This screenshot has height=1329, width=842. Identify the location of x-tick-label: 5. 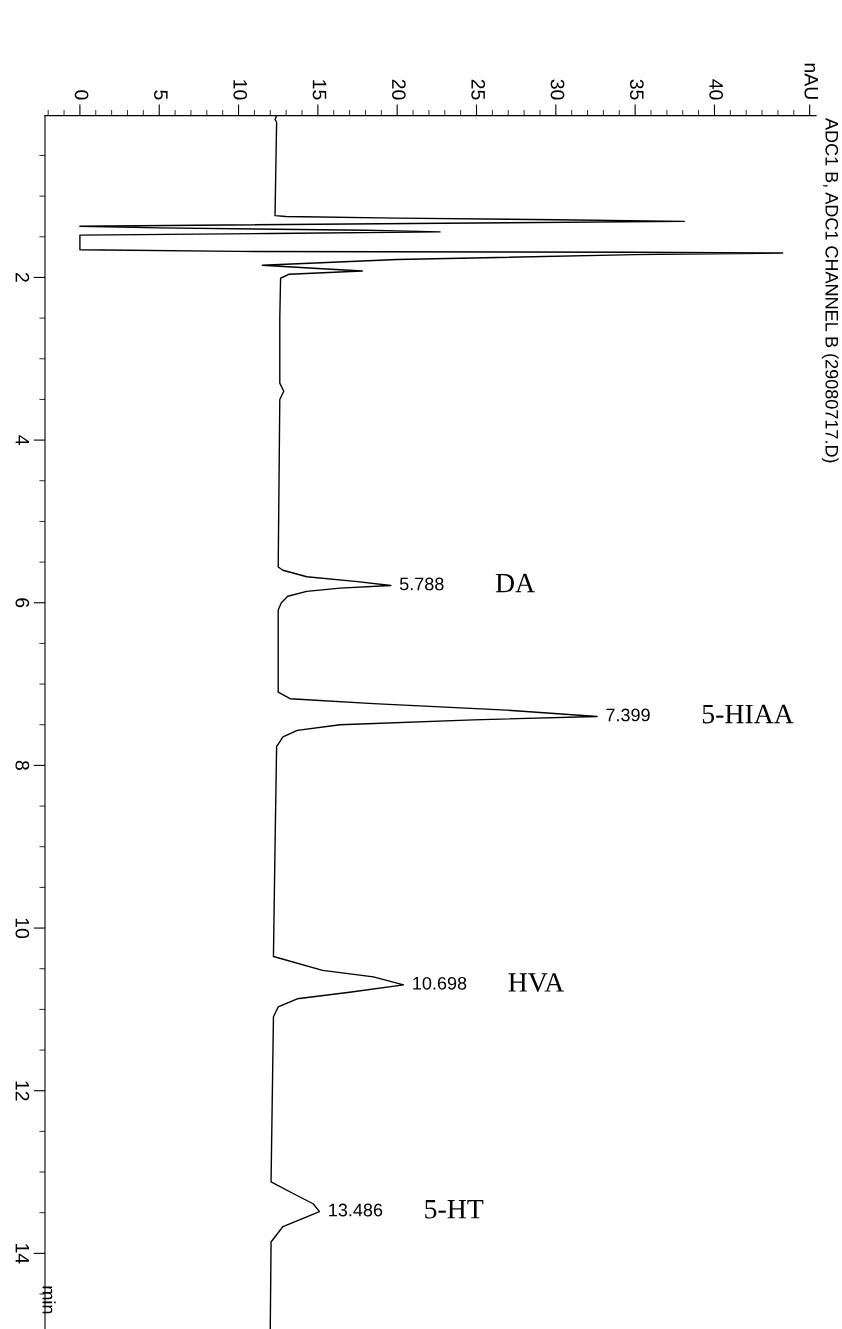
(161, 95).